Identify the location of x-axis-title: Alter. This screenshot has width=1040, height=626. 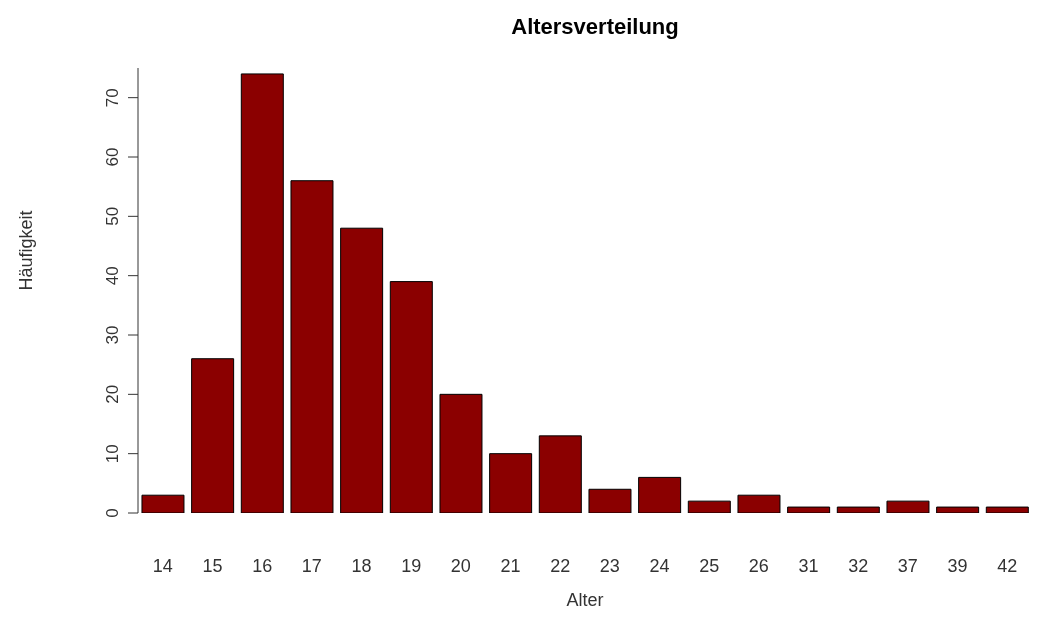
(585, 600).